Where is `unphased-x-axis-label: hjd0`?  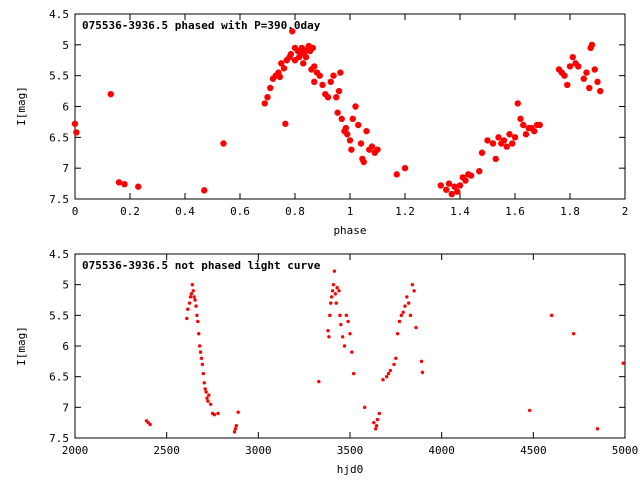
unphased-x-axis-label: hjd0 is located at coordinates (350, 469).